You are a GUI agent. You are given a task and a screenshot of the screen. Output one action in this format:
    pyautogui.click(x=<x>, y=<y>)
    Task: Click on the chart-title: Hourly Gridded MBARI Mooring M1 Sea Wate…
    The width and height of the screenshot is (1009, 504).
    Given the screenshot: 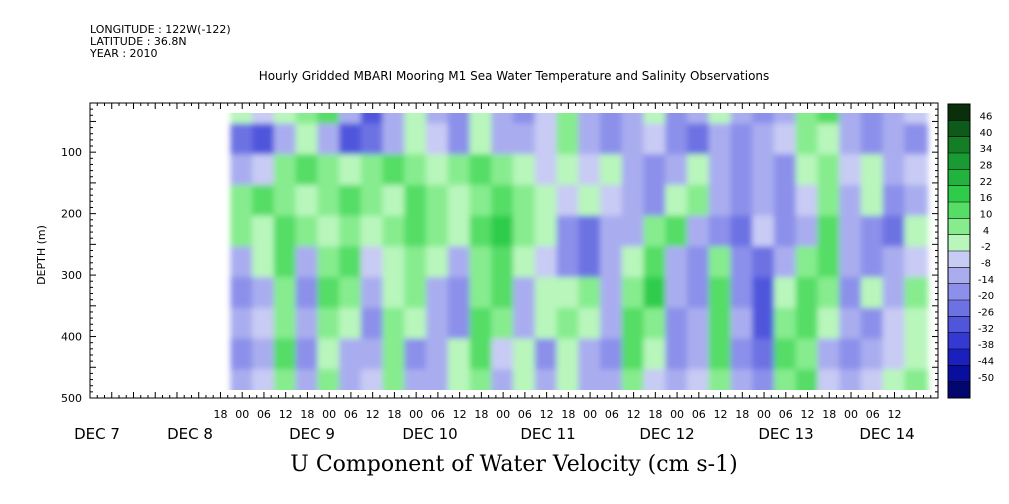 What is the action you would take?
    pyautogui.click(x=514, y=76)
    